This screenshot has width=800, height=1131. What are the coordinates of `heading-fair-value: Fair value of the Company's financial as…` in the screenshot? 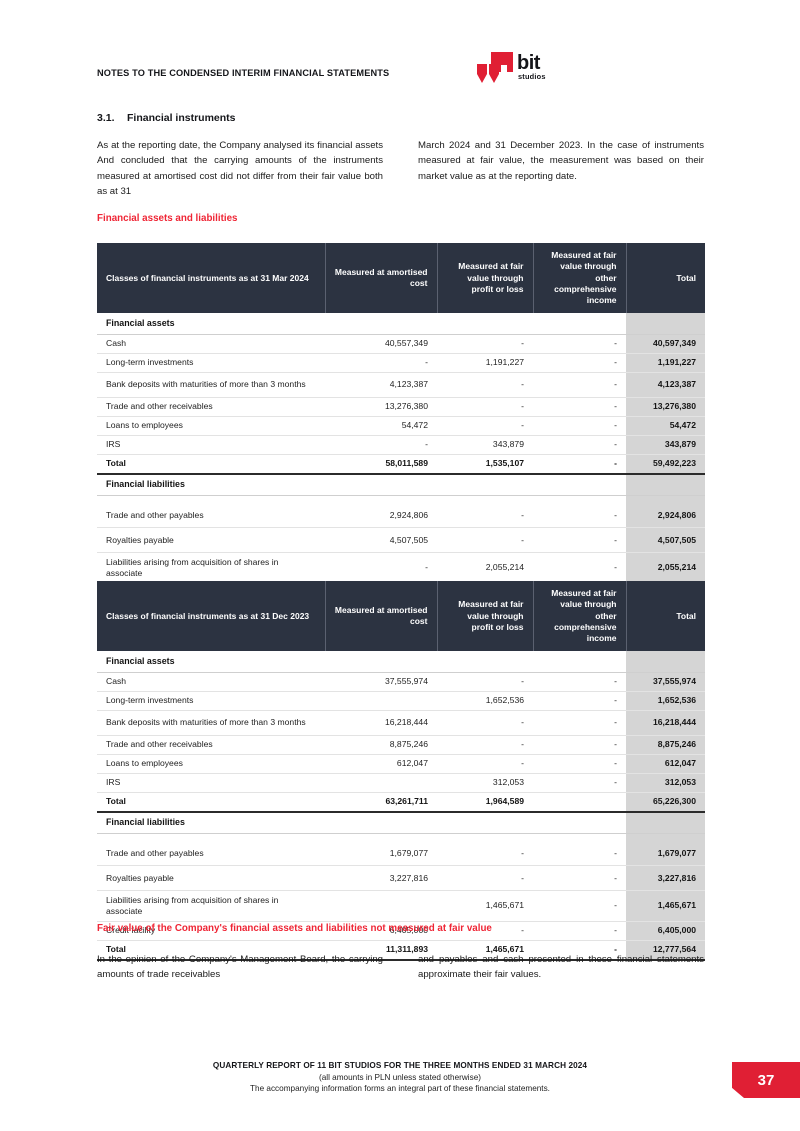 It's located at (294, 928).